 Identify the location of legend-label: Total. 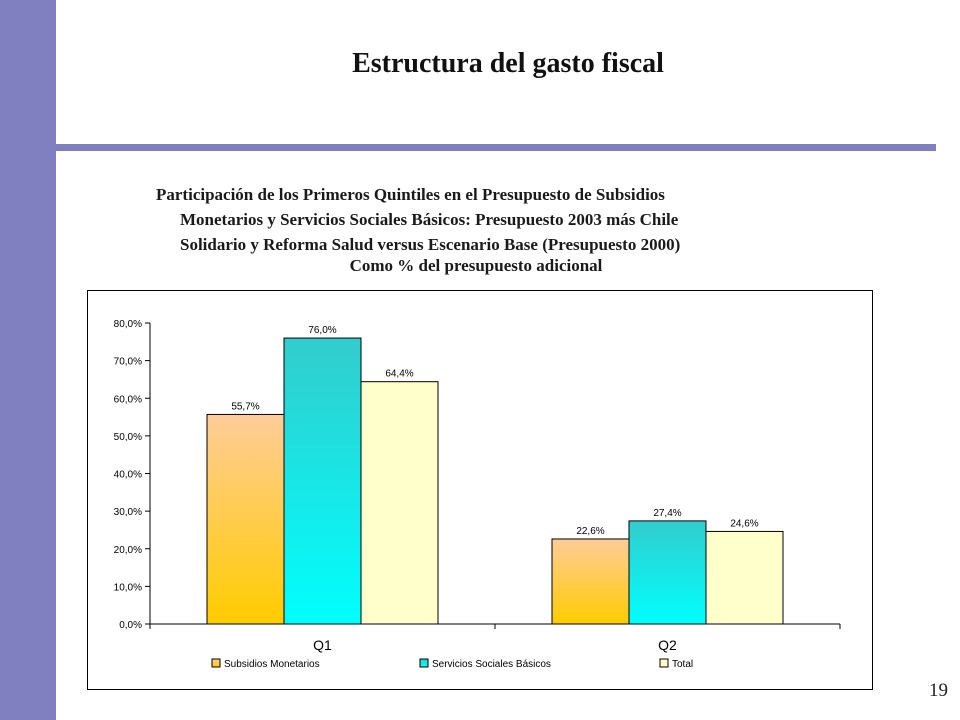
(682, 664).